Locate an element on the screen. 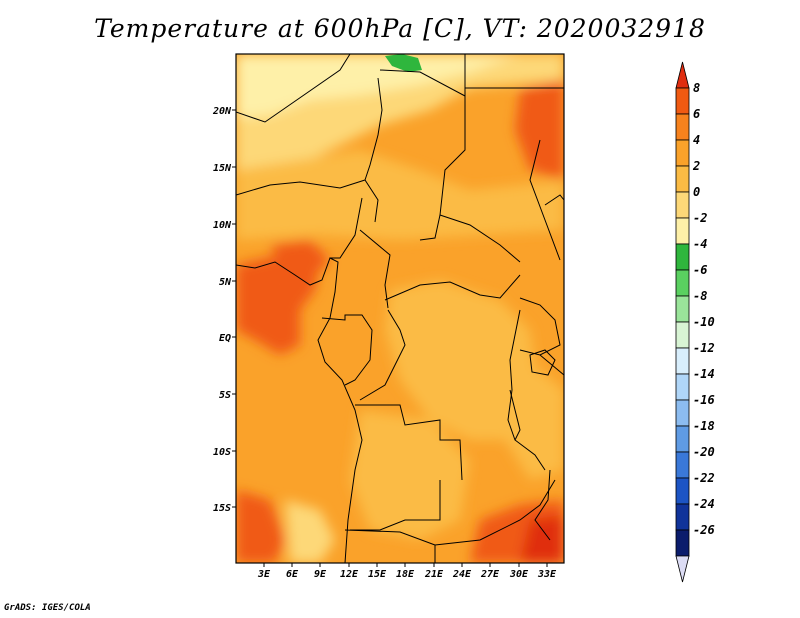 The image size is (800, 618). boundary-niger-libya is located at coordinates (373, 129).